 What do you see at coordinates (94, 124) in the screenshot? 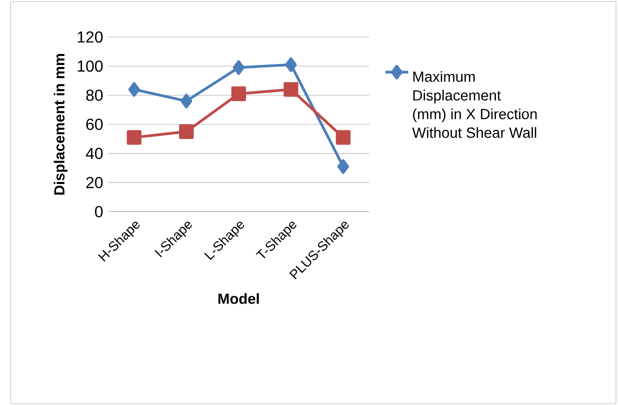
I see `y-tick-label: 60` at bounding box center [94, 124].